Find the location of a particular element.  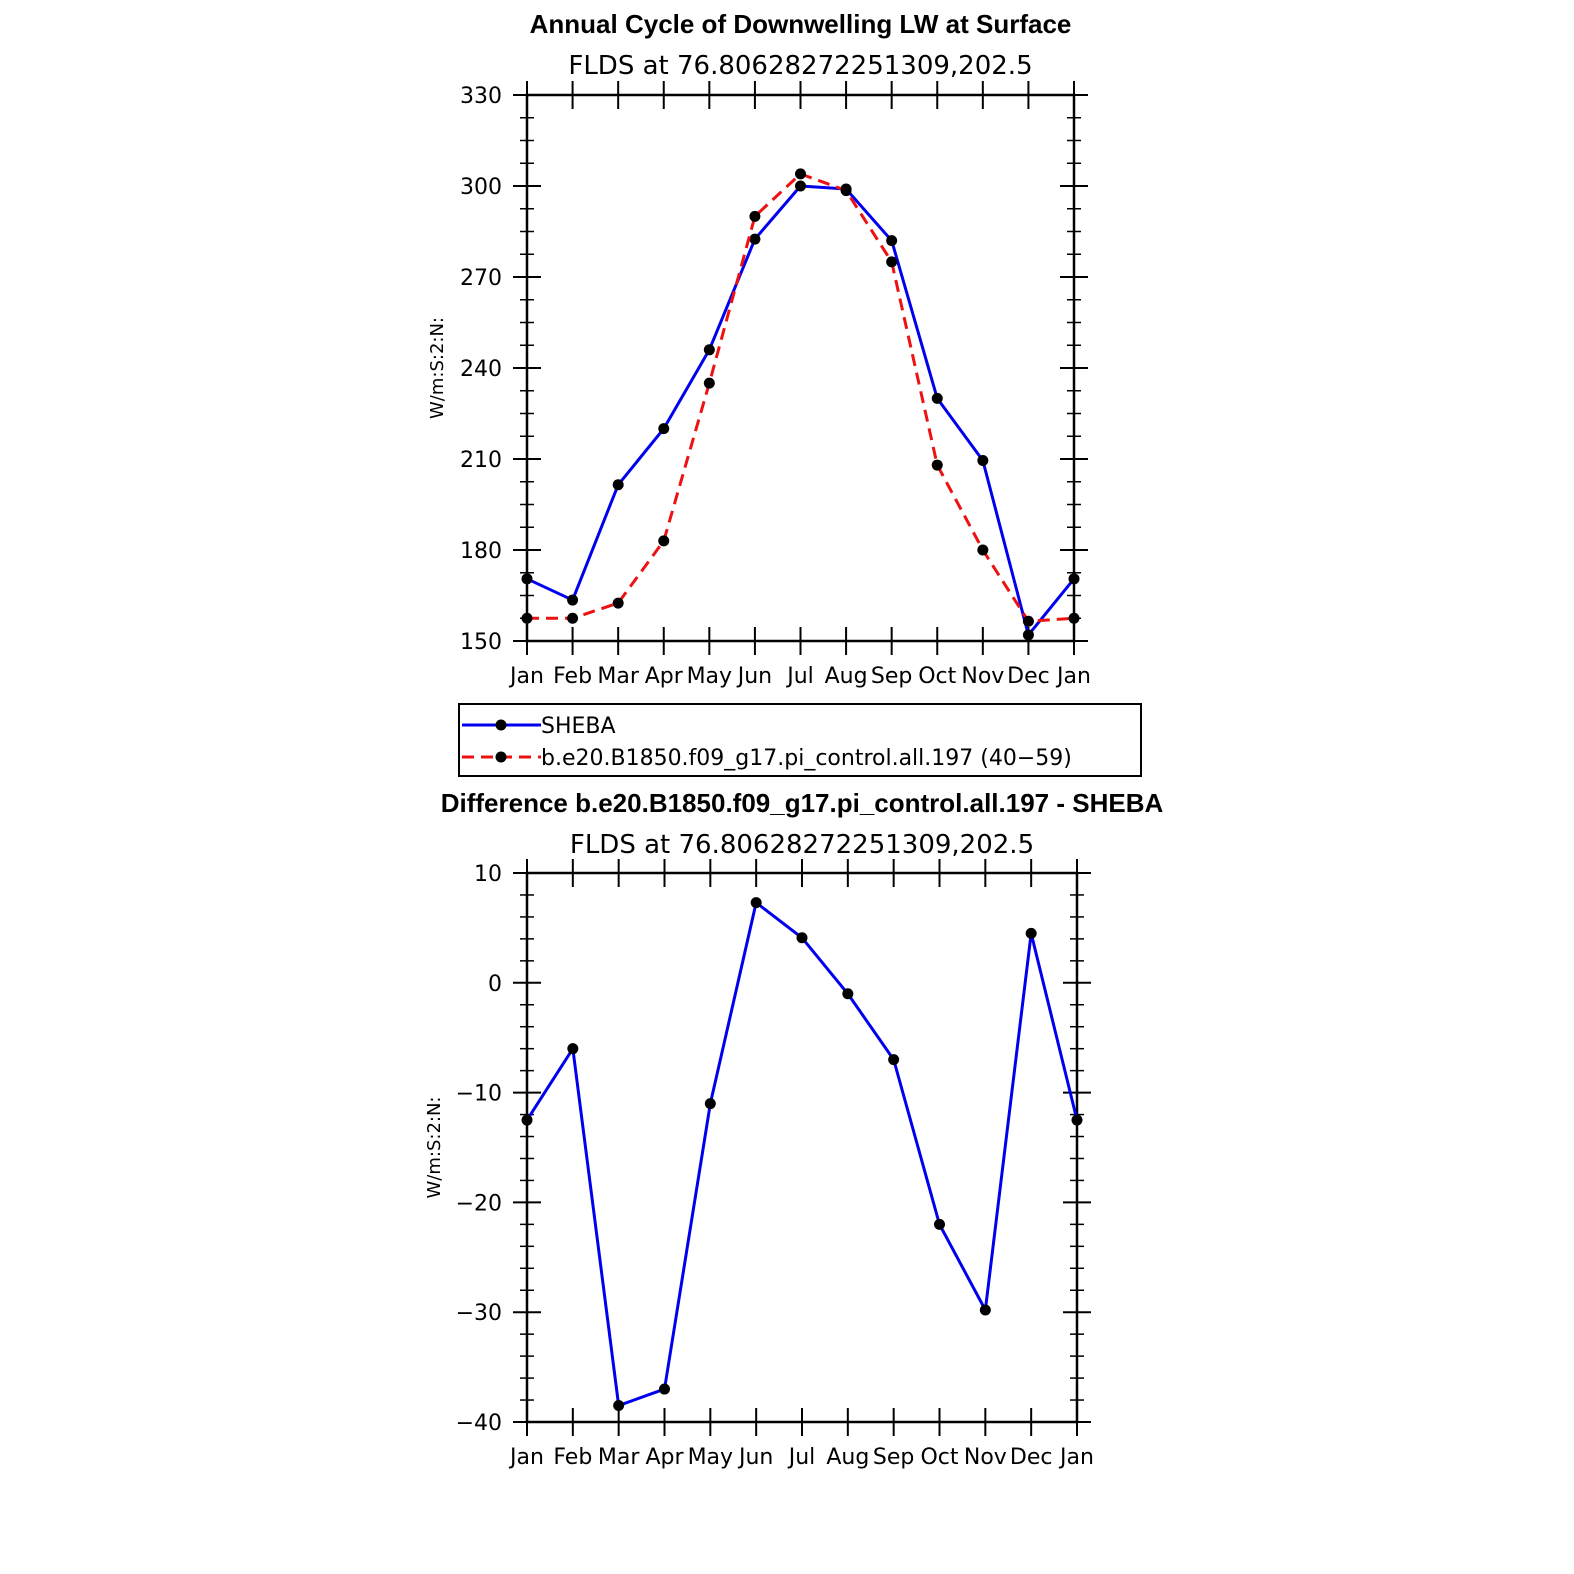

y-tick-label: 270 is located at coordinates (481, 278).